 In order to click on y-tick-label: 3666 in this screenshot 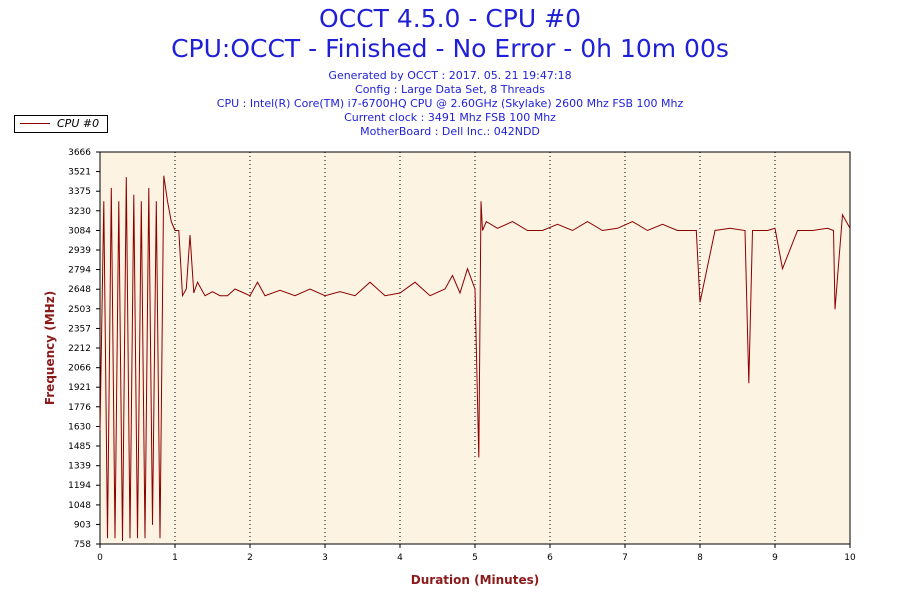, I will do `click(79, 153)`.